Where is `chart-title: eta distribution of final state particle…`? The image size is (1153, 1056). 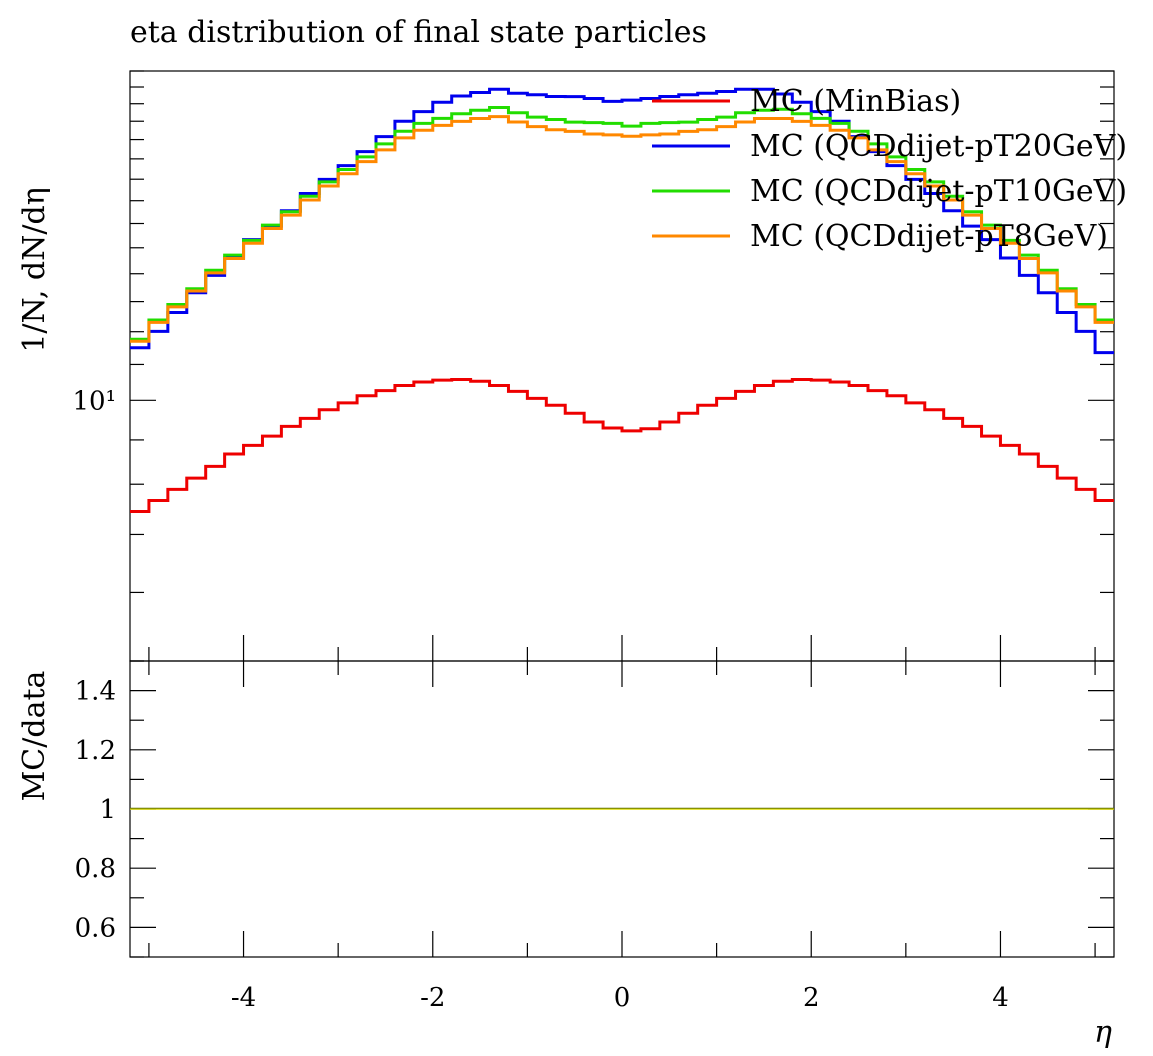 chart-title: eta distribution of final state particle… is located at coordinates (418, 32).